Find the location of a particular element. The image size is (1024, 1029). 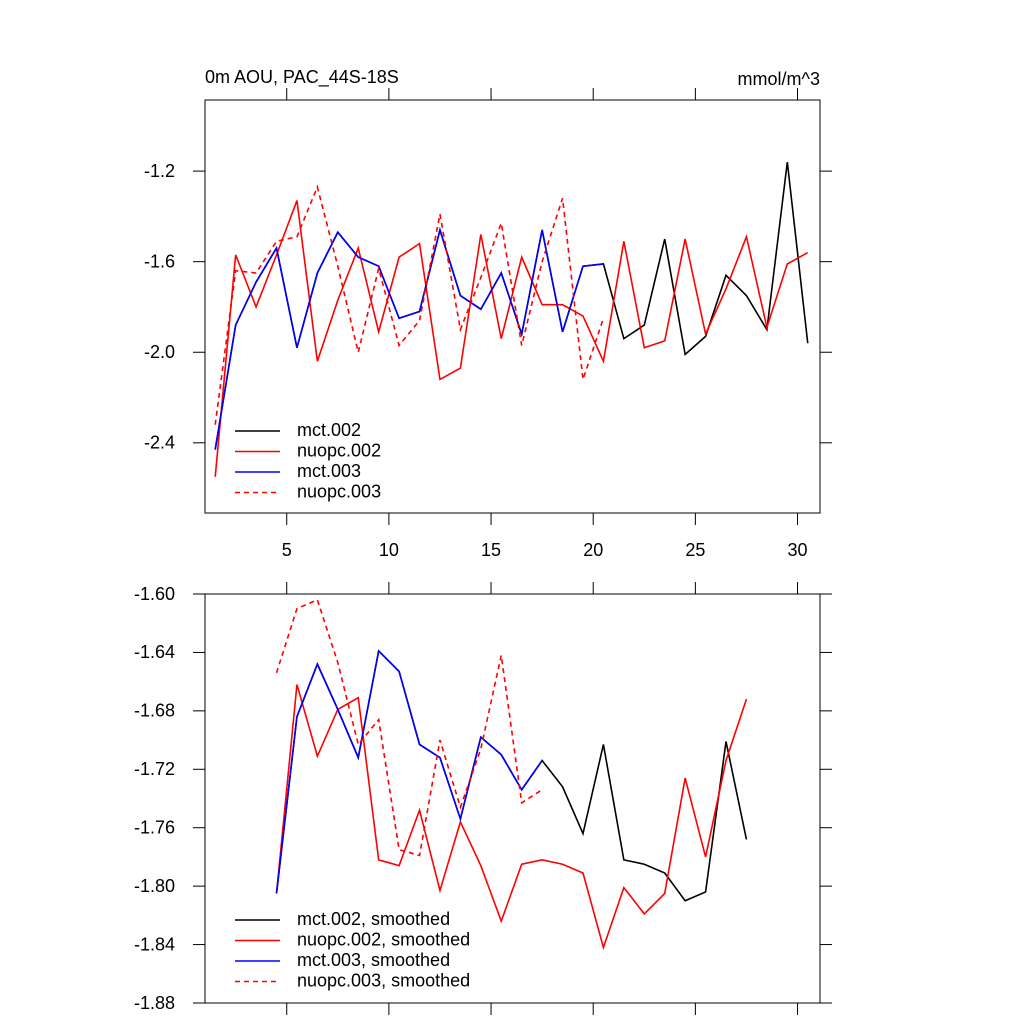

y-tick-label: -1.80 is located at coordinates (154, 886).